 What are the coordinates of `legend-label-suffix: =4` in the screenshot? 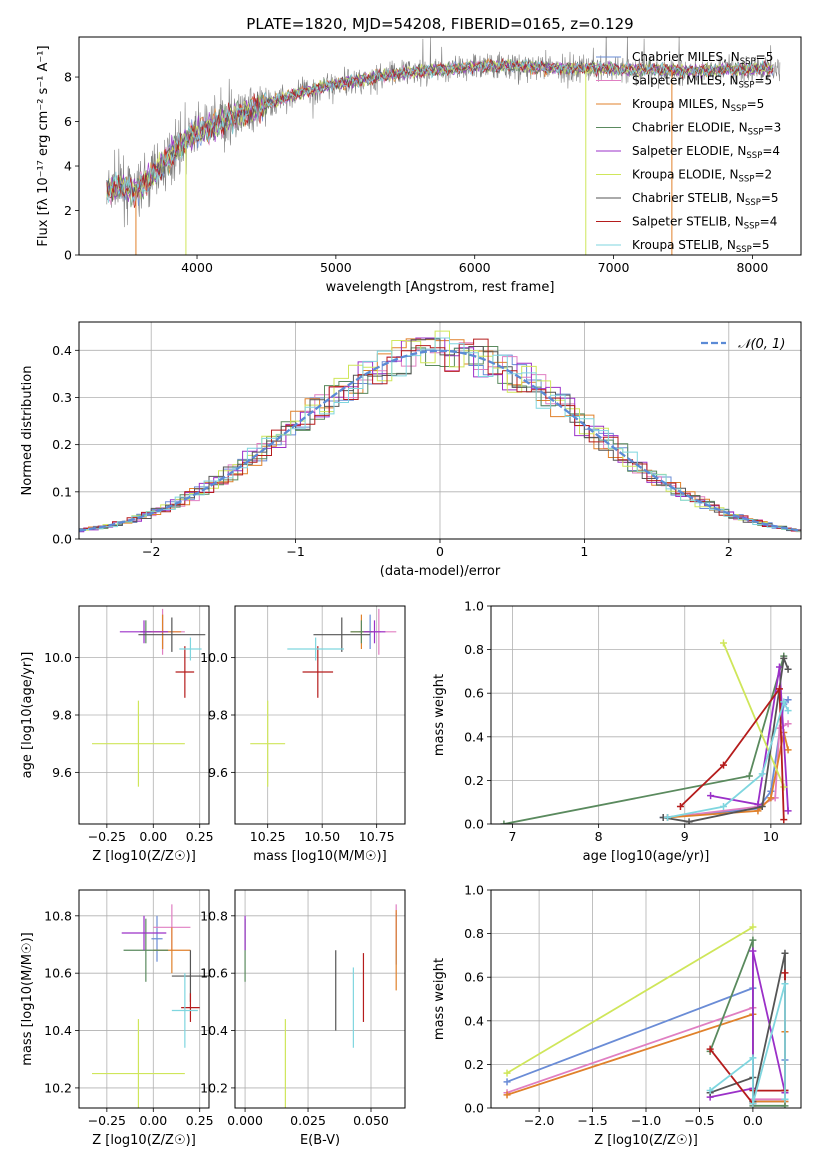 It's located at (769, 222).